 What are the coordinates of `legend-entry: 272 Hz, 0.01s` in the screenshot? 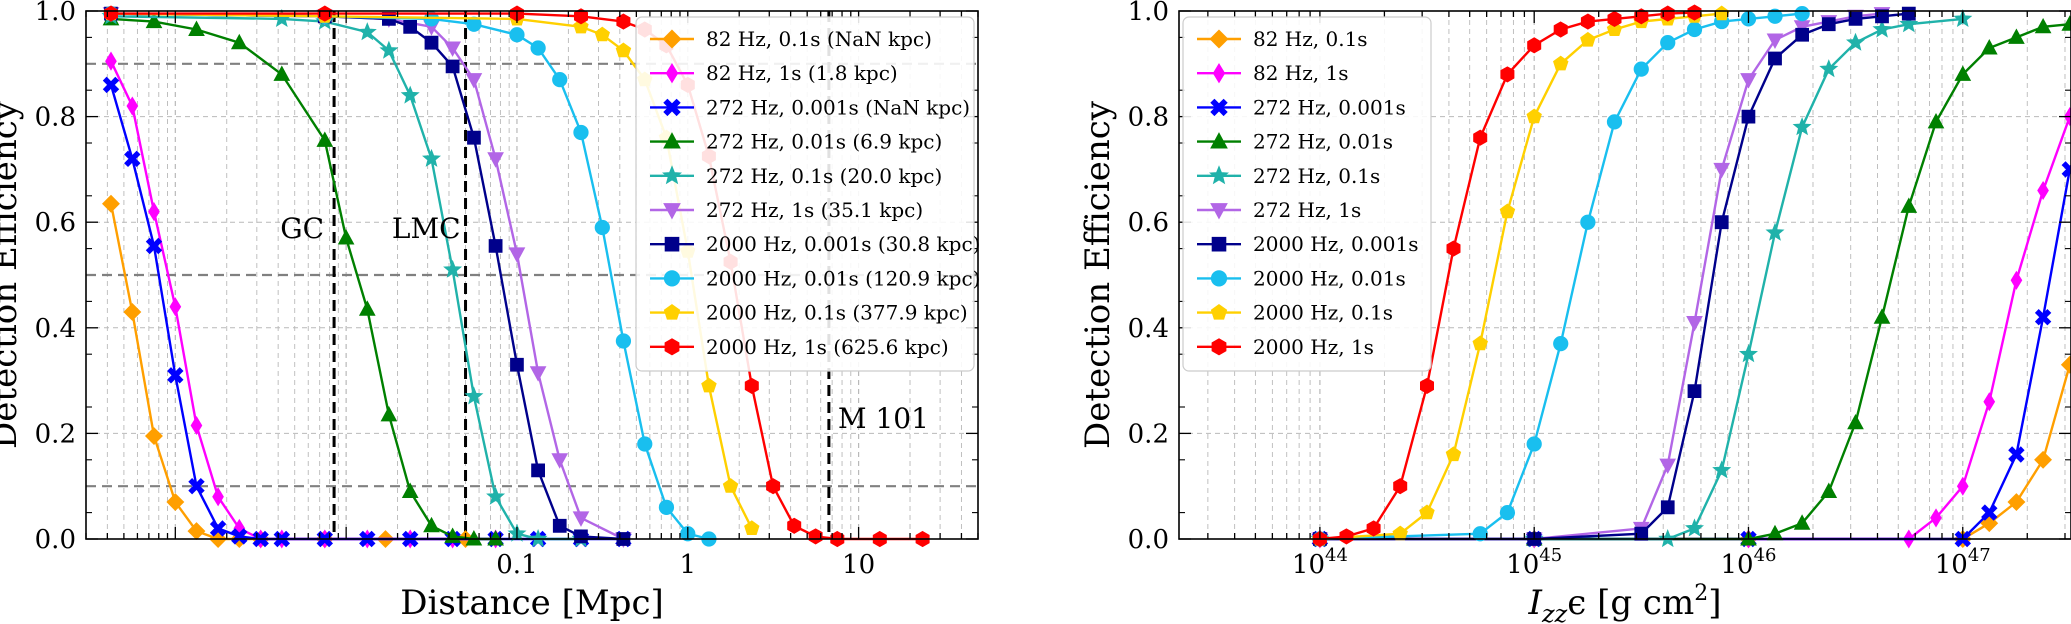 It's located at (1295, 142).